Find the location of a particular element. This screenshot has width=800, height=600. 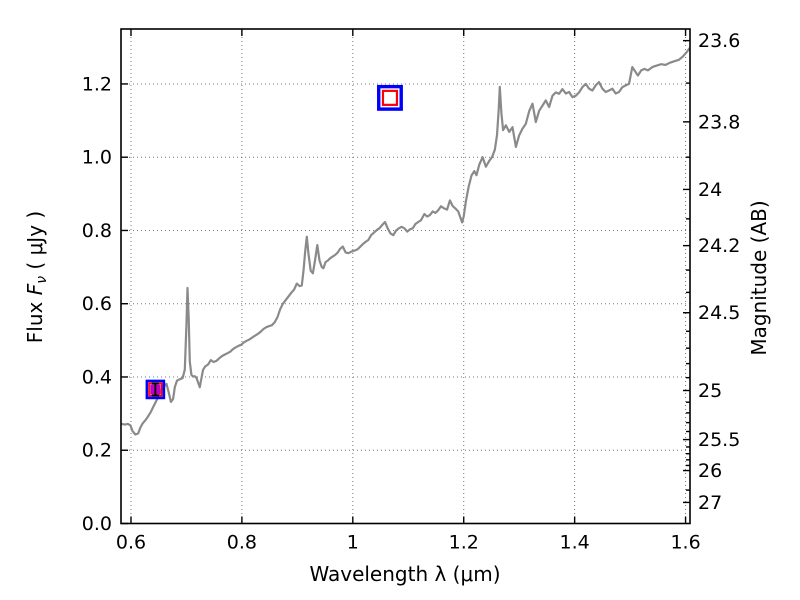

svg-text: 0.0 is located at coordinates (97, 524).